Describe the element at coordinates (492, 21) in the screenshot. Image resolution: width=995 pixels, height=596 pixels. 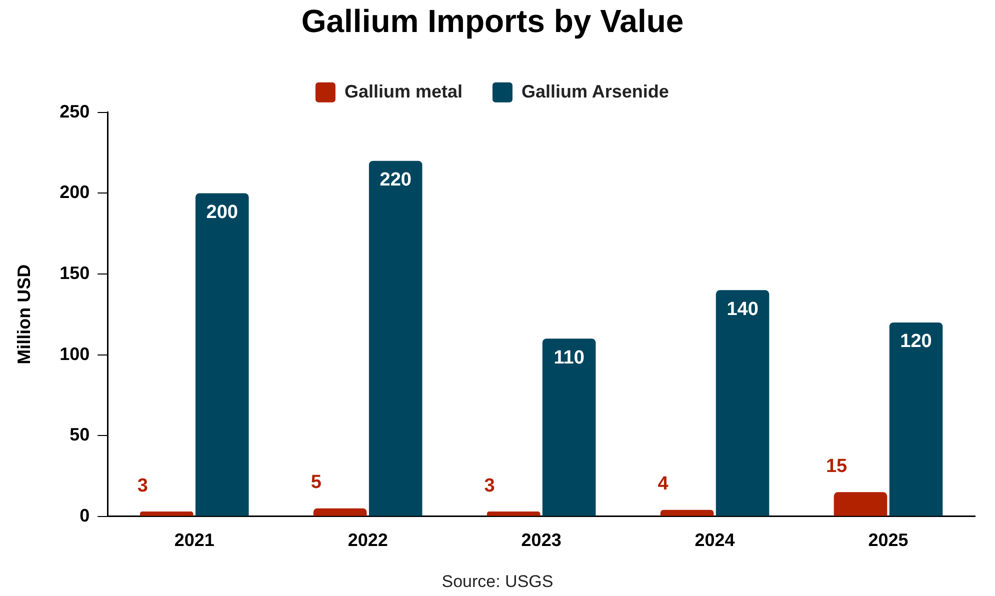
I see `chart-title: Gallium Imports by Value` at that location.